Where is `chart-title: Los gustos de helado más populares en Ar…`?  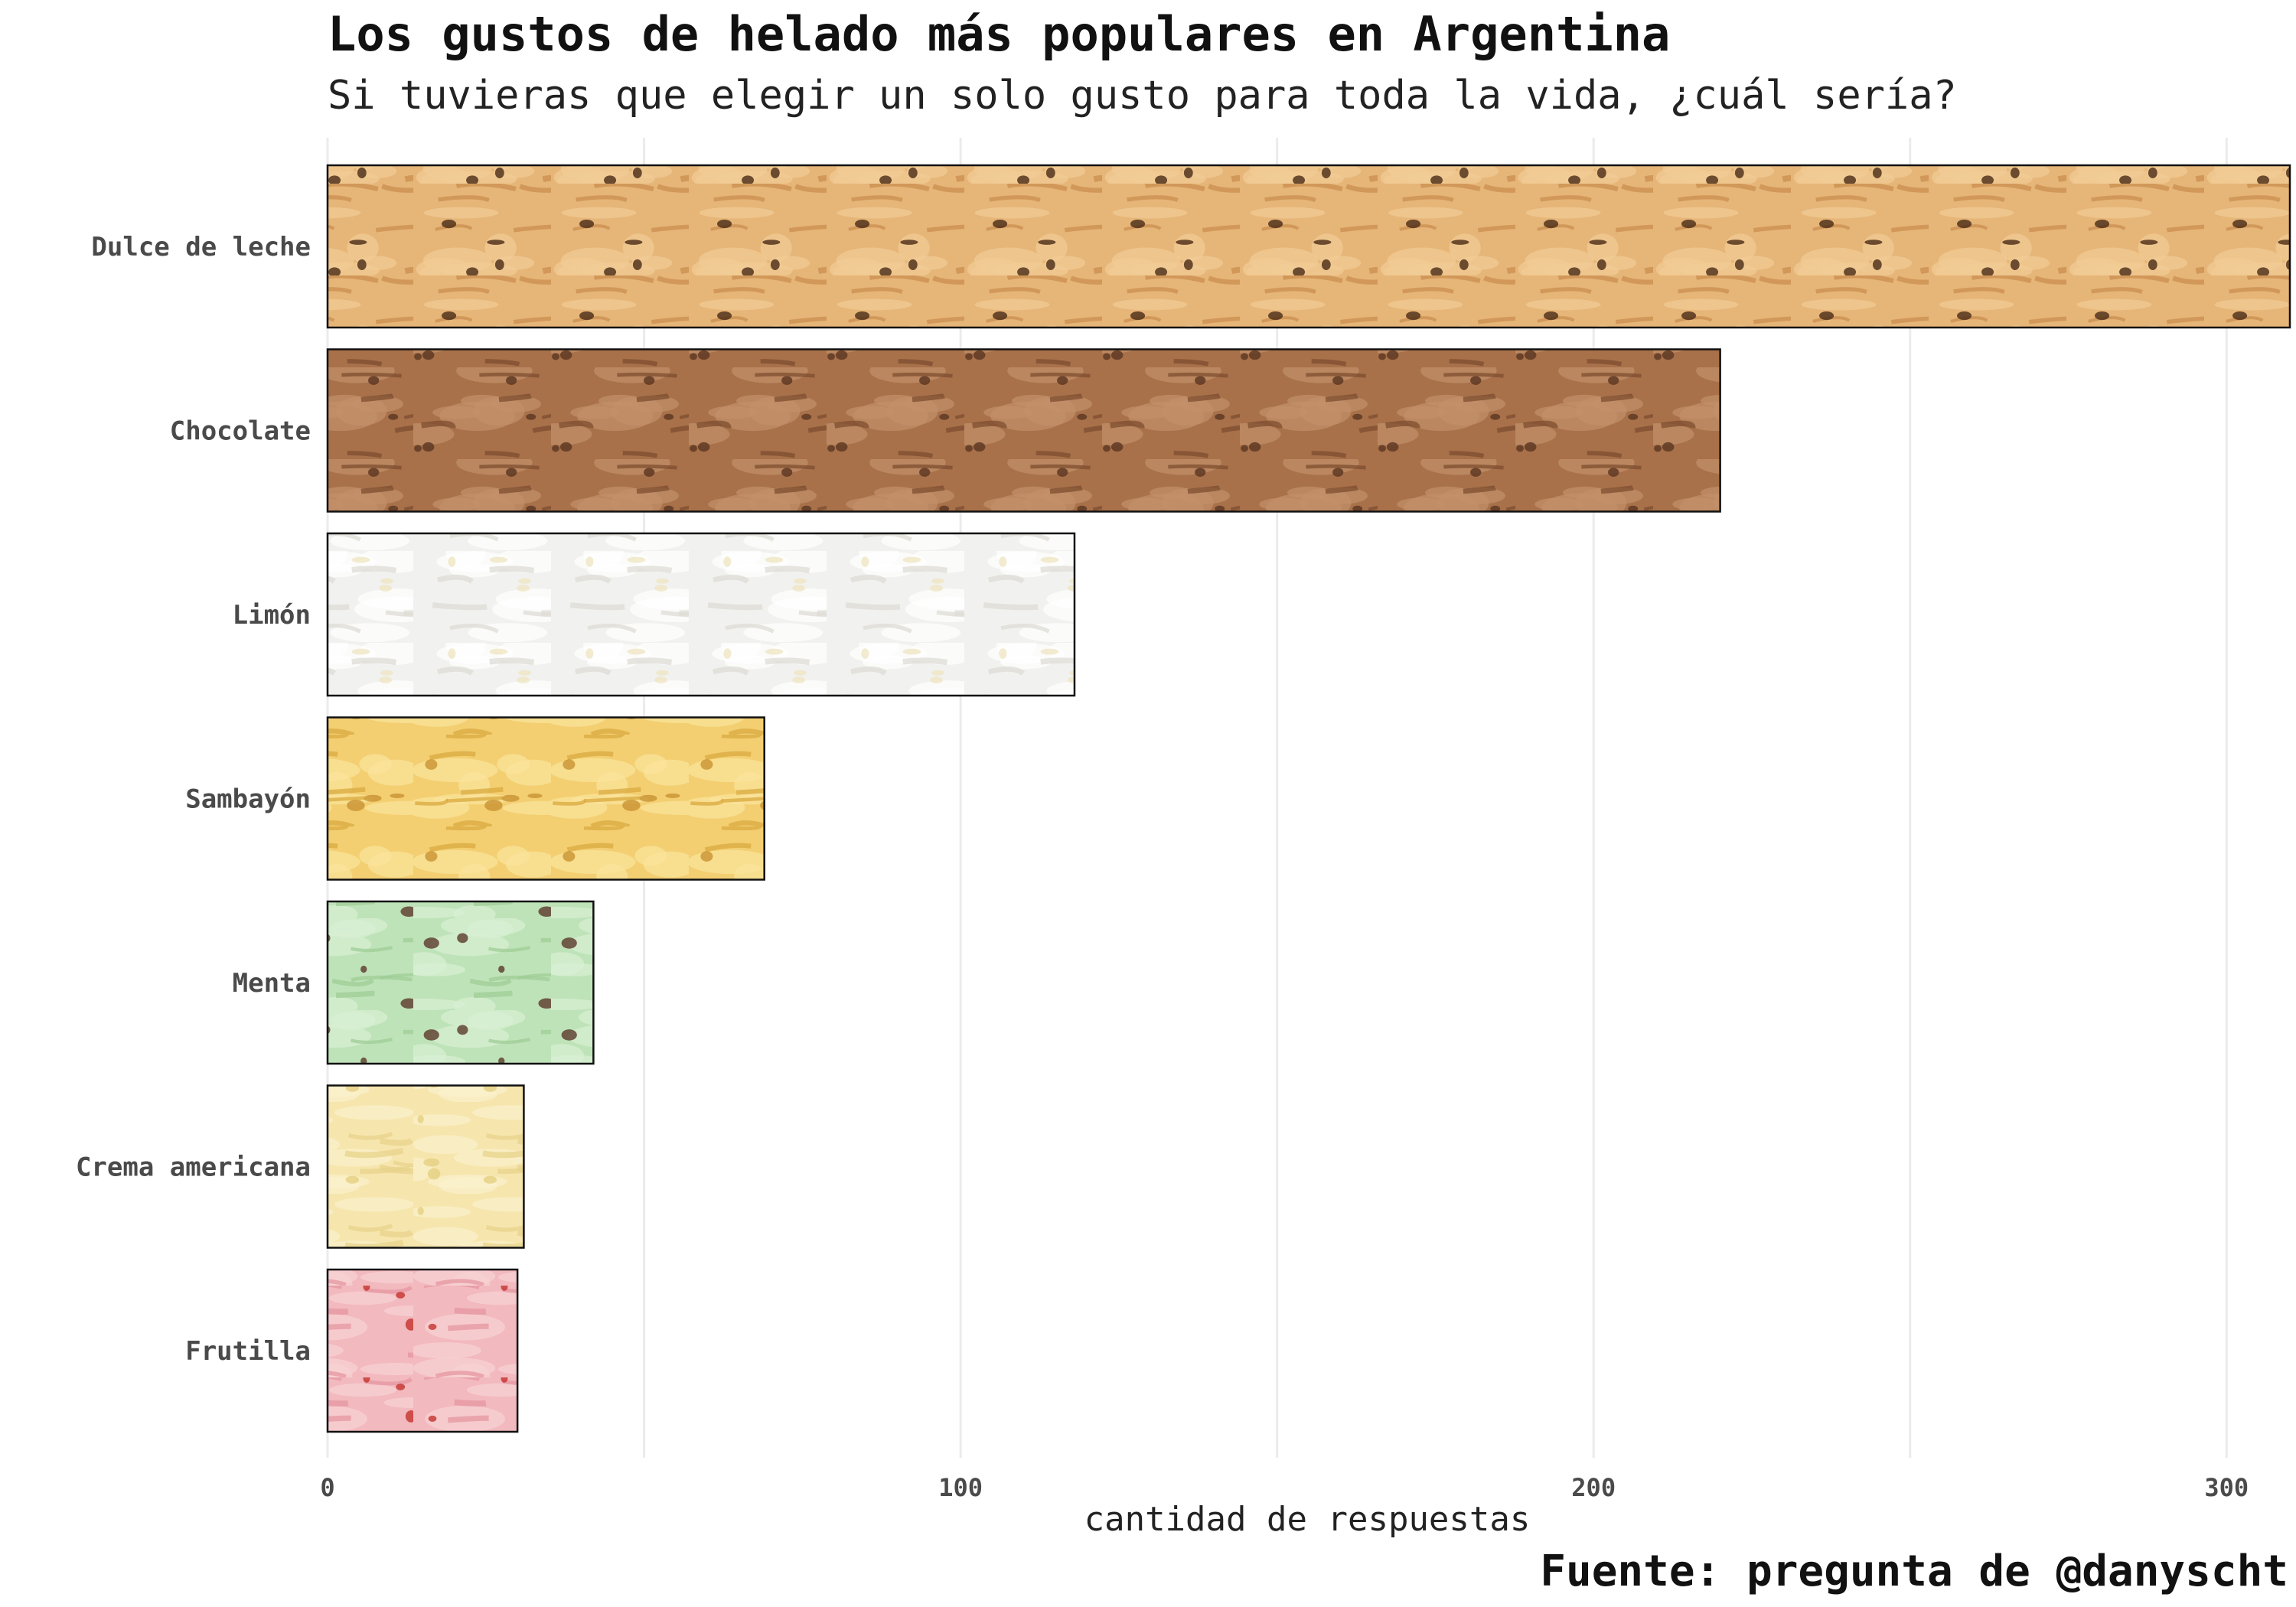 chart-title: Los gustos de helado más populares en Ar… is located at coordinates (999, 34).